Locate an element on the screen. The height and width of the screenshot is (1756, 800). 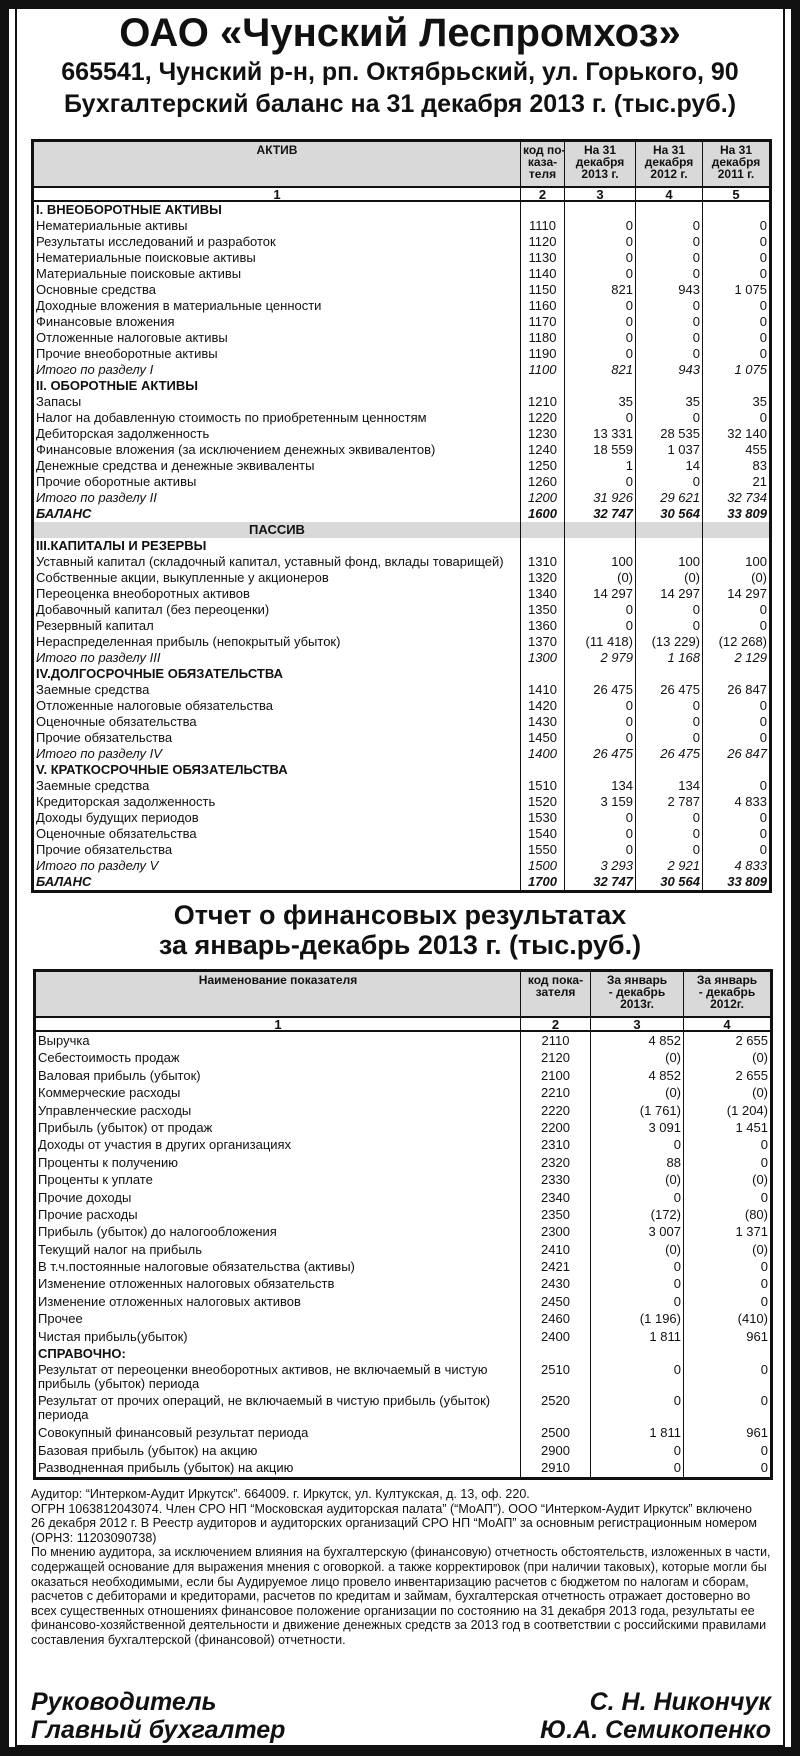
signature-row-director: Руководитель С. Н. Никончук is located at coordinates (401, 1702).